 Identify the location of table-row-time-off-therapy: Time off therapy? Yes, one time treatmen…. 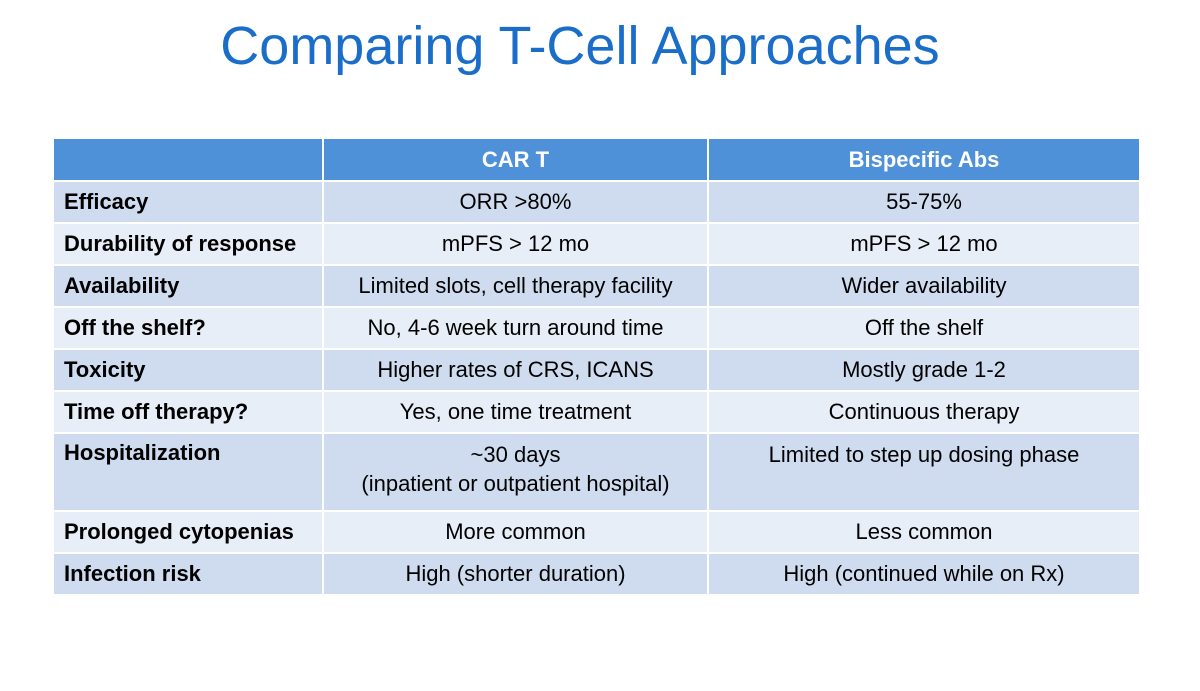
(596, 412).